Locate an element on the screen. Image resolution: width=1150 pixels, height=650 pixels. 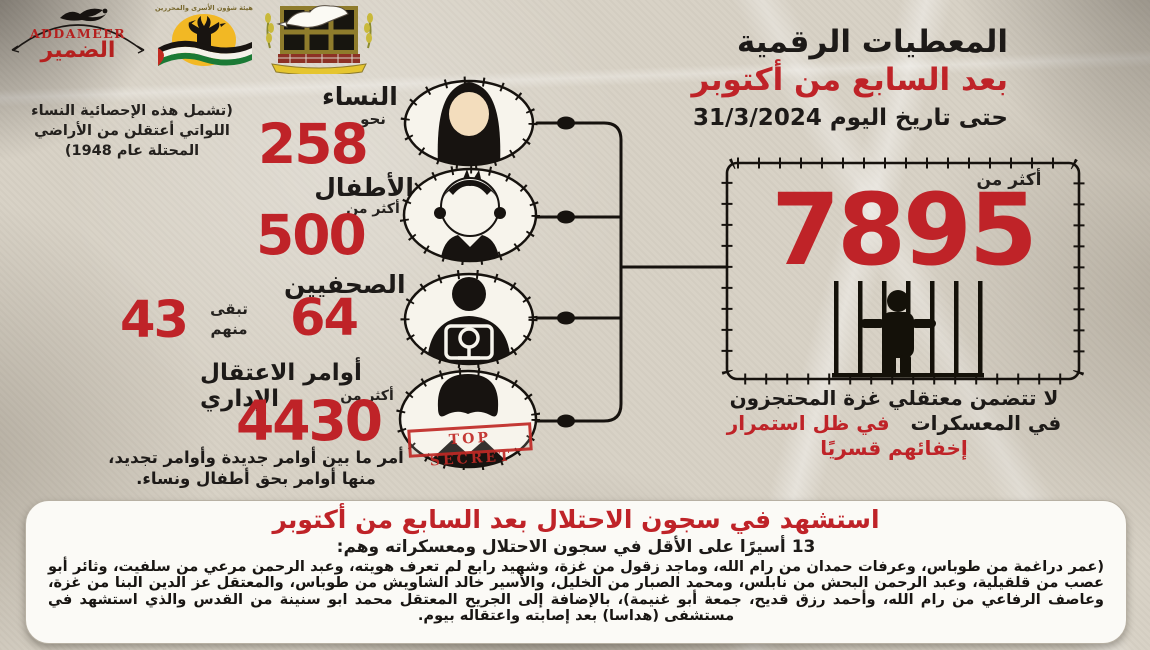
children-label: الأطفال is located at coordinates (364, 187).